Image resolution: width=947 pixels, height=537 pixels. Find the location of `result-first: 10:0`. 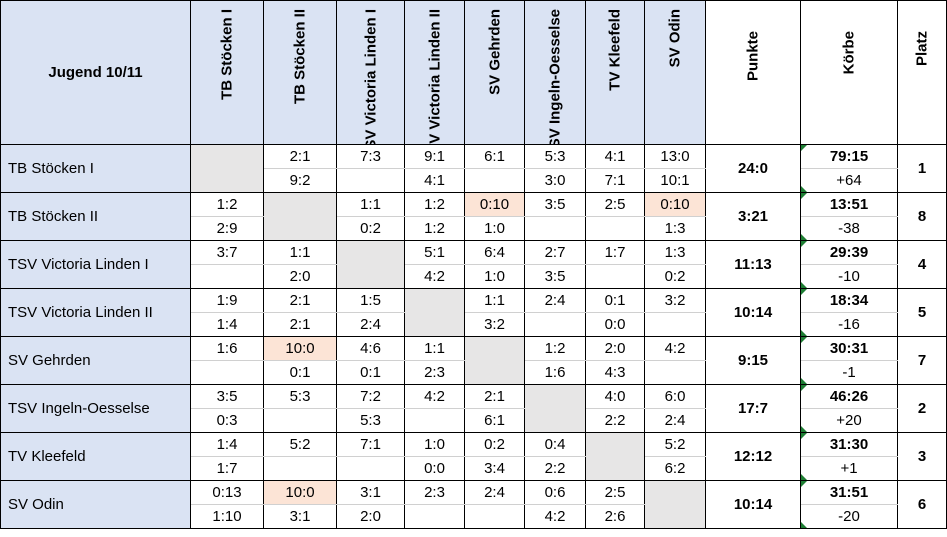

result-first: 10:0 is located at coordinates (300, 348).